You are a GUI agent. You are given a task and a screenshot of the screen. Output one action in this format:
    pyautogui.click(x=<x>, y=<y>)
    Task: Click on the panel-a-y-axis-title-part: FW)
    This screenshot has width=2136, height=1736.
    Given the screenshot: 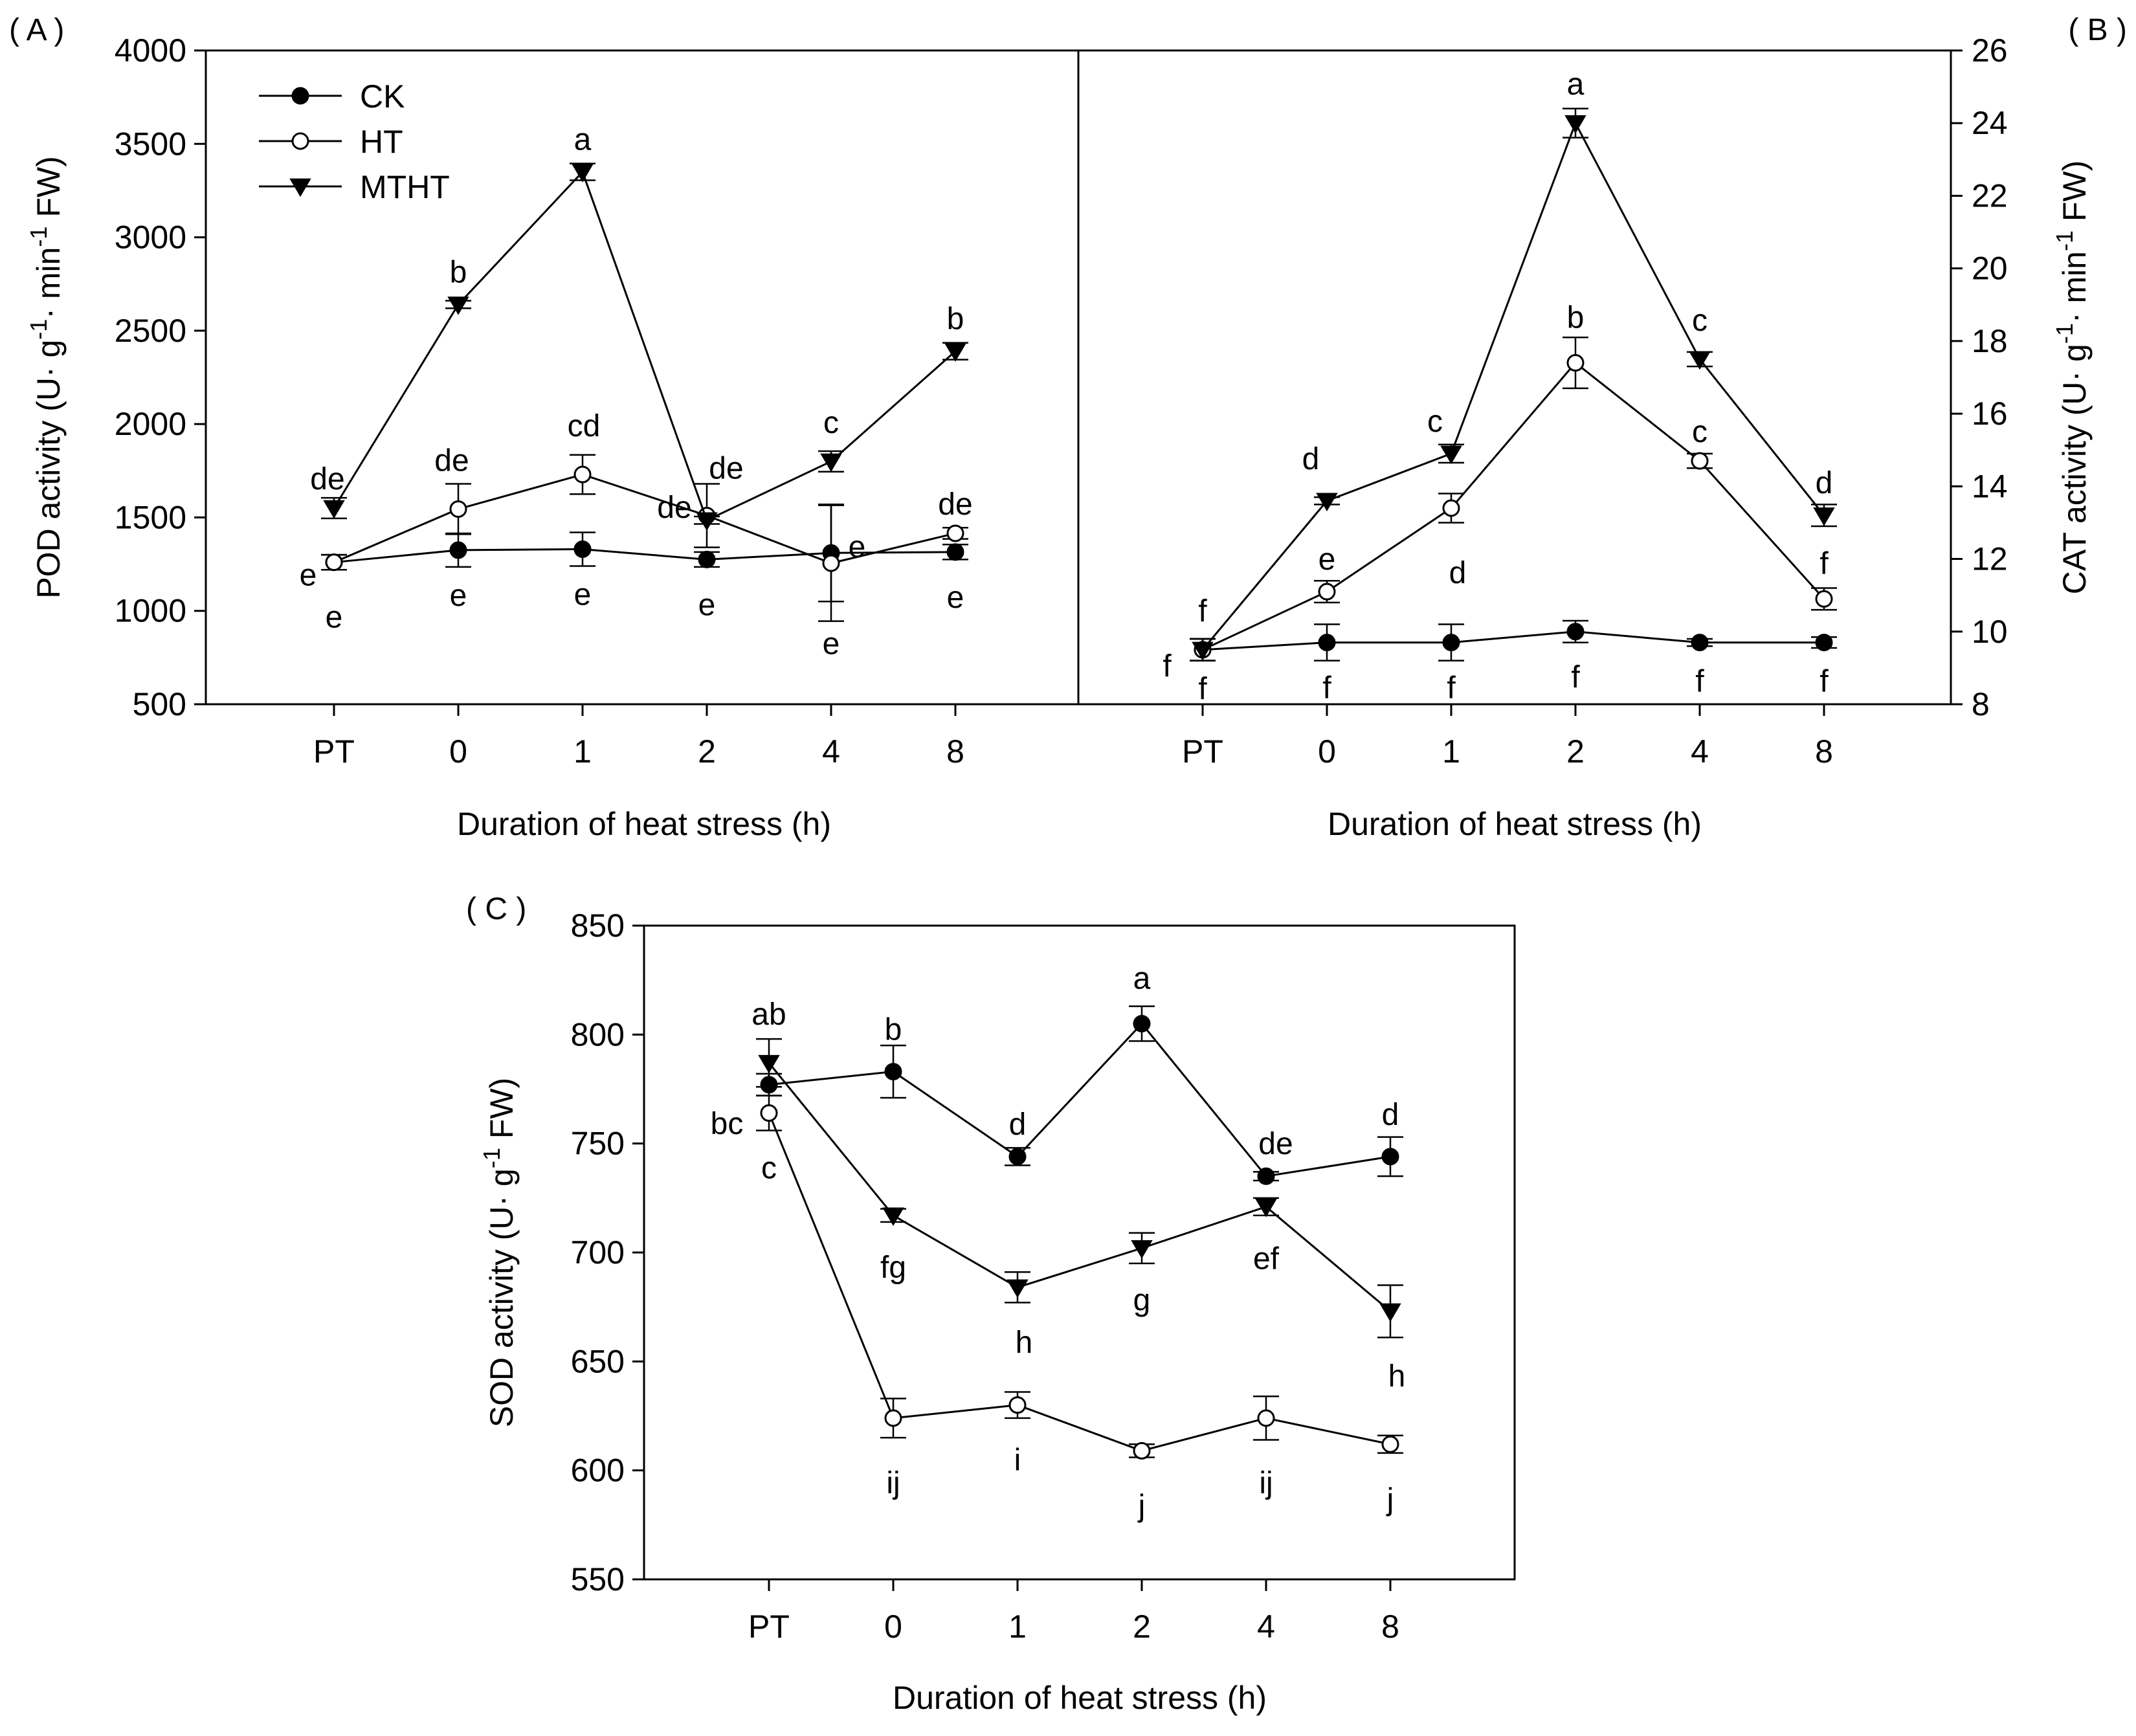 What is the action you would take?
    pyautogui.click(x=48, y=191)
    